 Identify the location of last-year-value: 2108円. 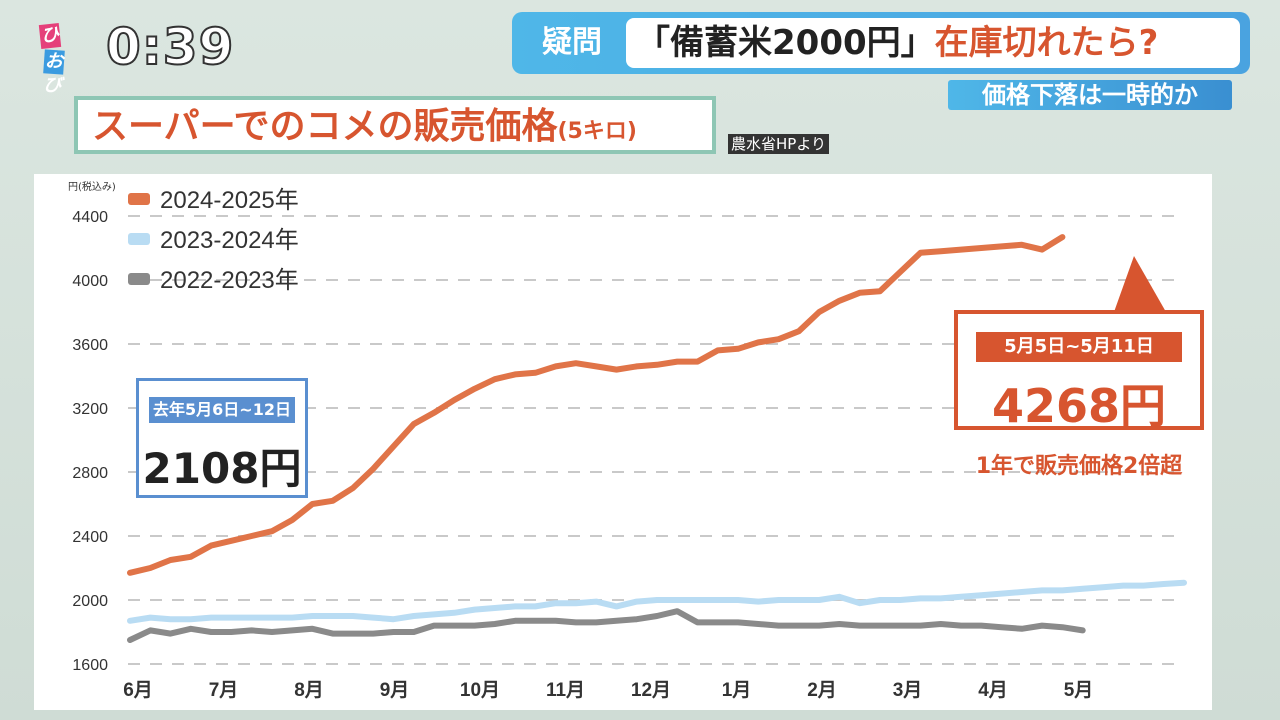
(222, 465).